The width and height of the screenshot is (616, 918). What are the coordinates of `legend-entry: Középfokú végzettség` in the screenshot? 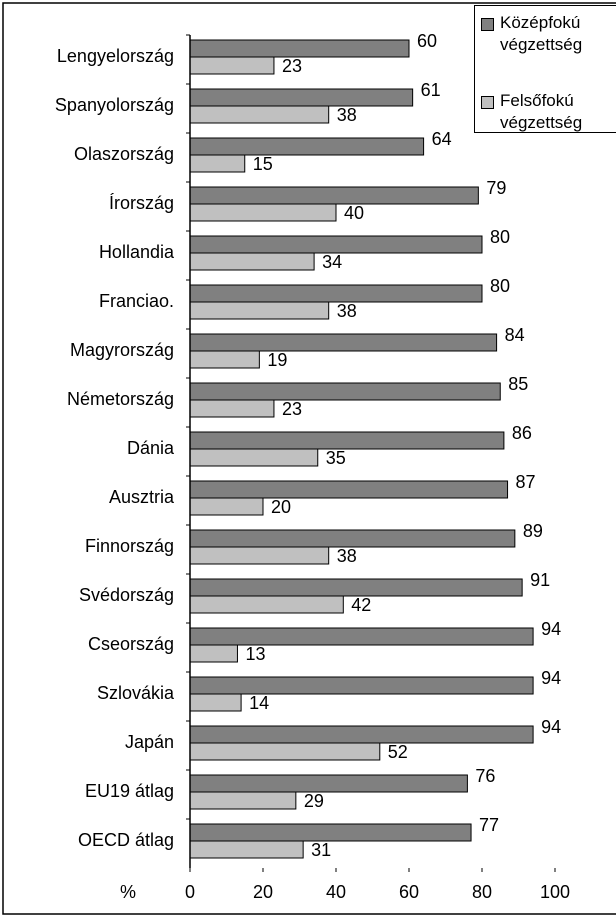 It's located at (548, 34).